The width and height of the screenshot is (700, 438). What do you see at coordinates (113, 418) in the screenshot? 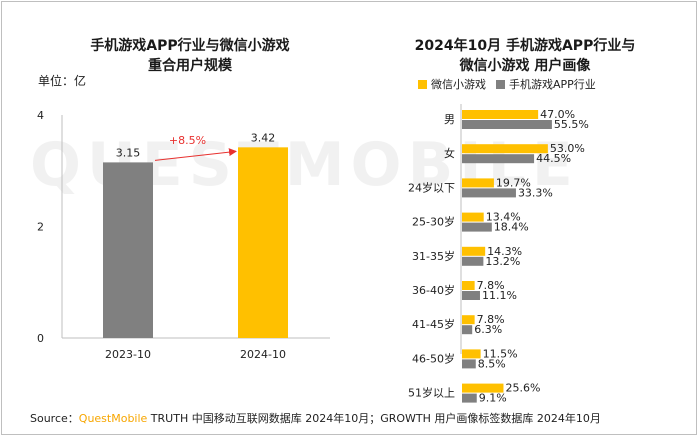
I see `source-brand: QuestMobile` at bounding box center [113, 418].